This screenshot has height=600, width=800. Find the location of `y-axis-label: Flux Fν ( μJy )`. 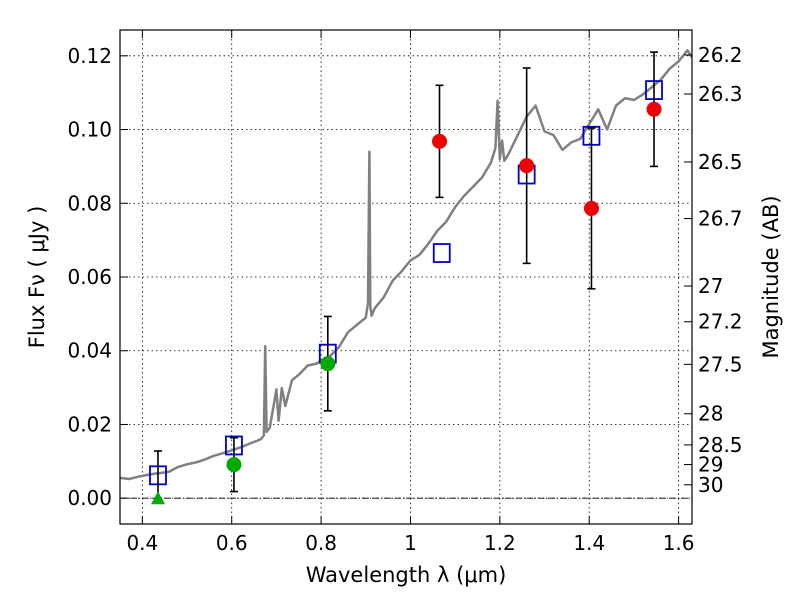

y-axis-label: Flux Fν ( μJy ) is located at coordinates (37, 277).